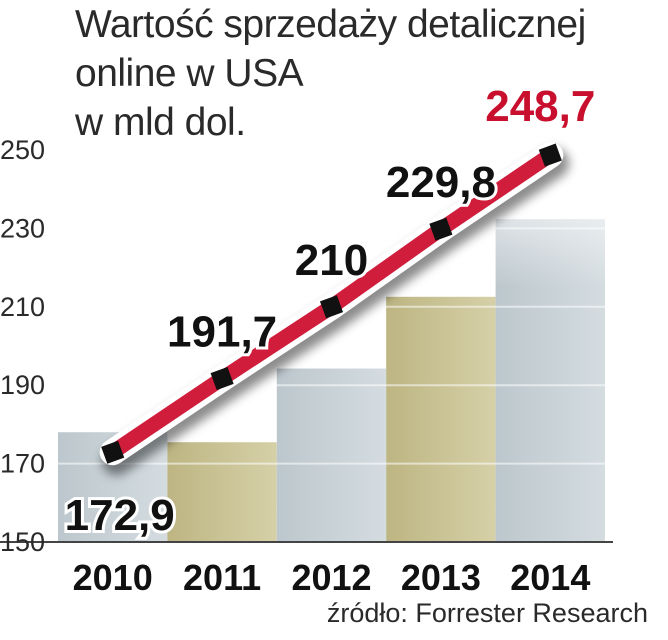  I want to click on title-line-2: online w USA, so click(189, 73).